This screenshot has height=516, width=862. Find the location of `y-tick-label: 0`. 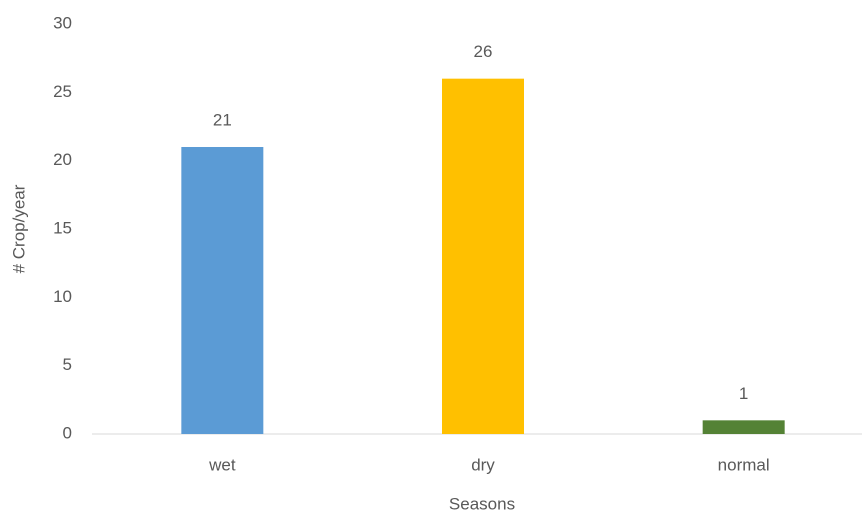

y-tick-label: 0 is located at coordinates (67, 432).